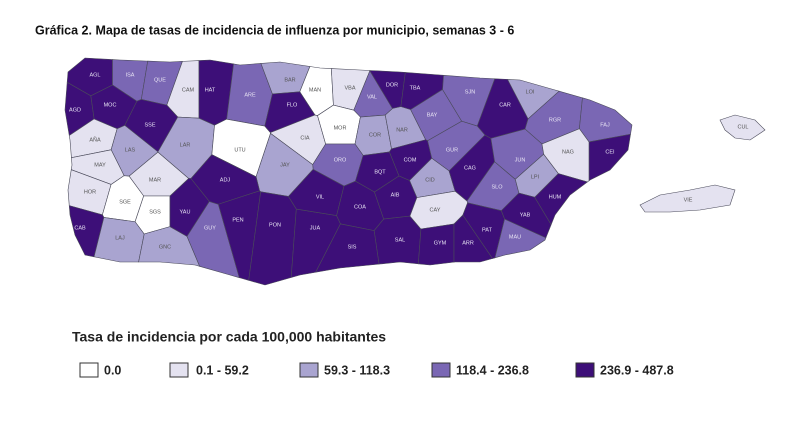 The image size is (800, 438). What do you see at coordinates (250, 95) in the screenshot?
I see `municipality-label: ARE` at bounding box center [250, 95].